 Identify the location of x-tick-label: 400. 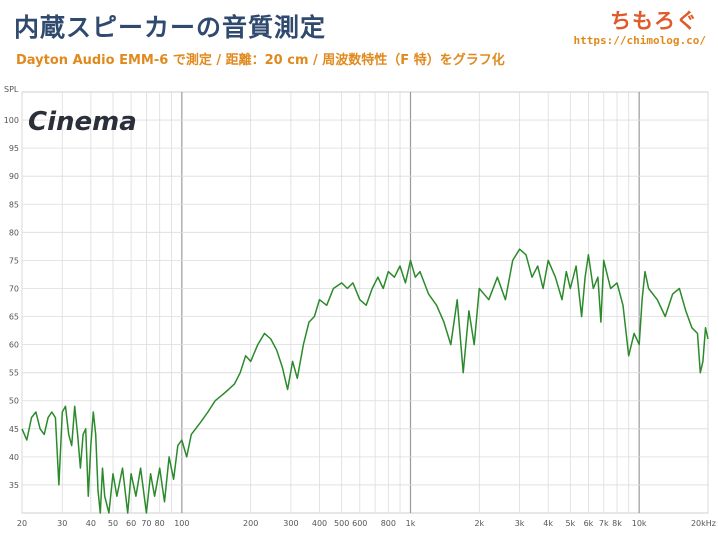
(319, 523).